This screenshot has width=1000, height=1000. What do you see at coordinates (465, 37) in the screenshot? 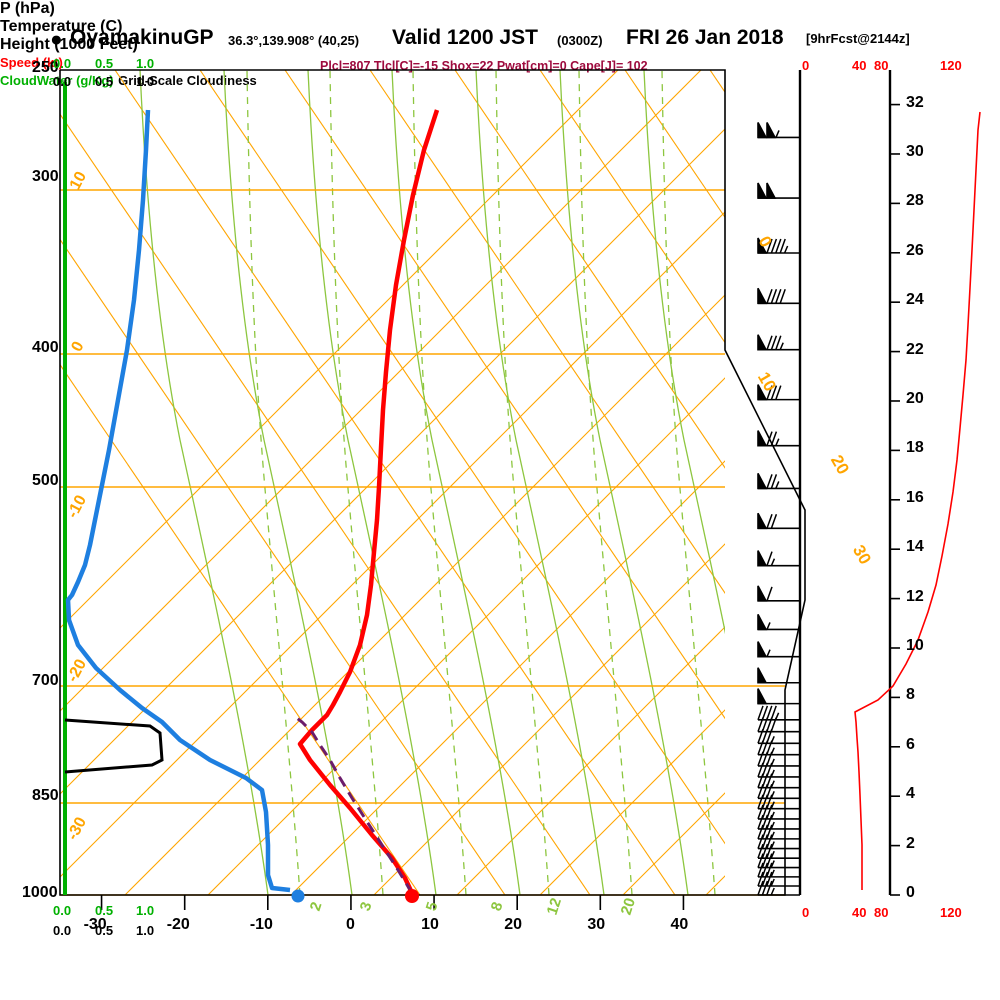
I see `valid-time: Valid 1200 JST` at bounding box center [465, 37].